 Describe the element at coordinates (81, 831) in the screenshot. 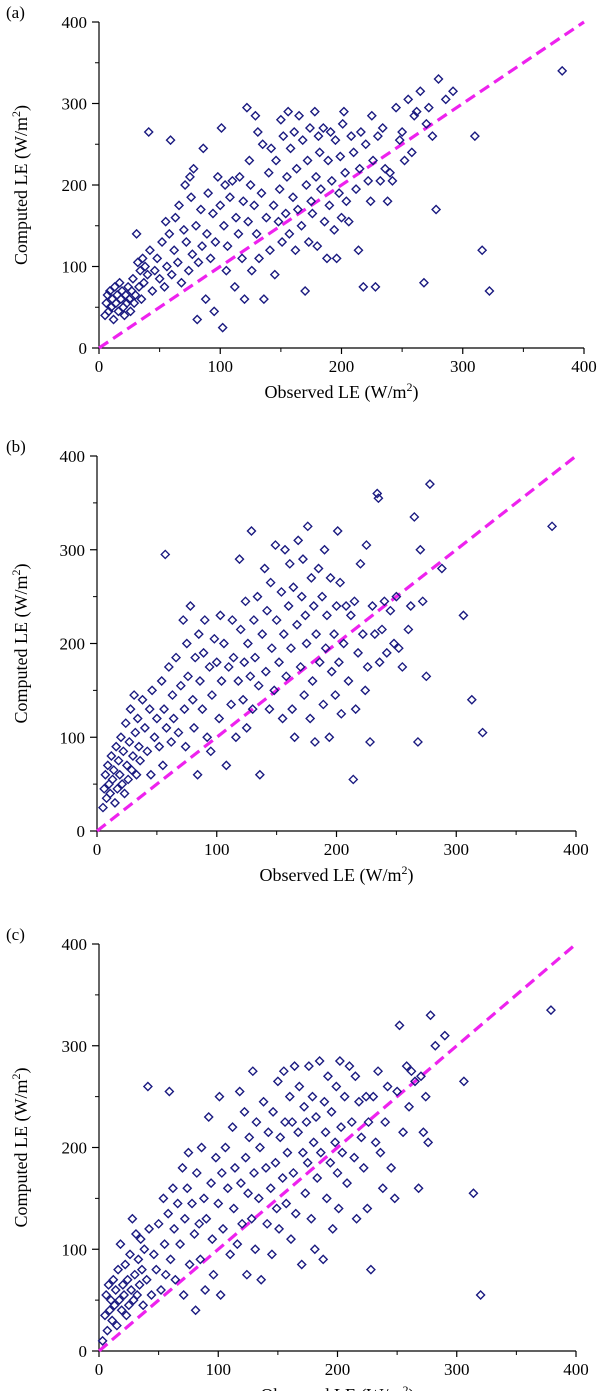

I see `y-tick-label: 0` at that location.